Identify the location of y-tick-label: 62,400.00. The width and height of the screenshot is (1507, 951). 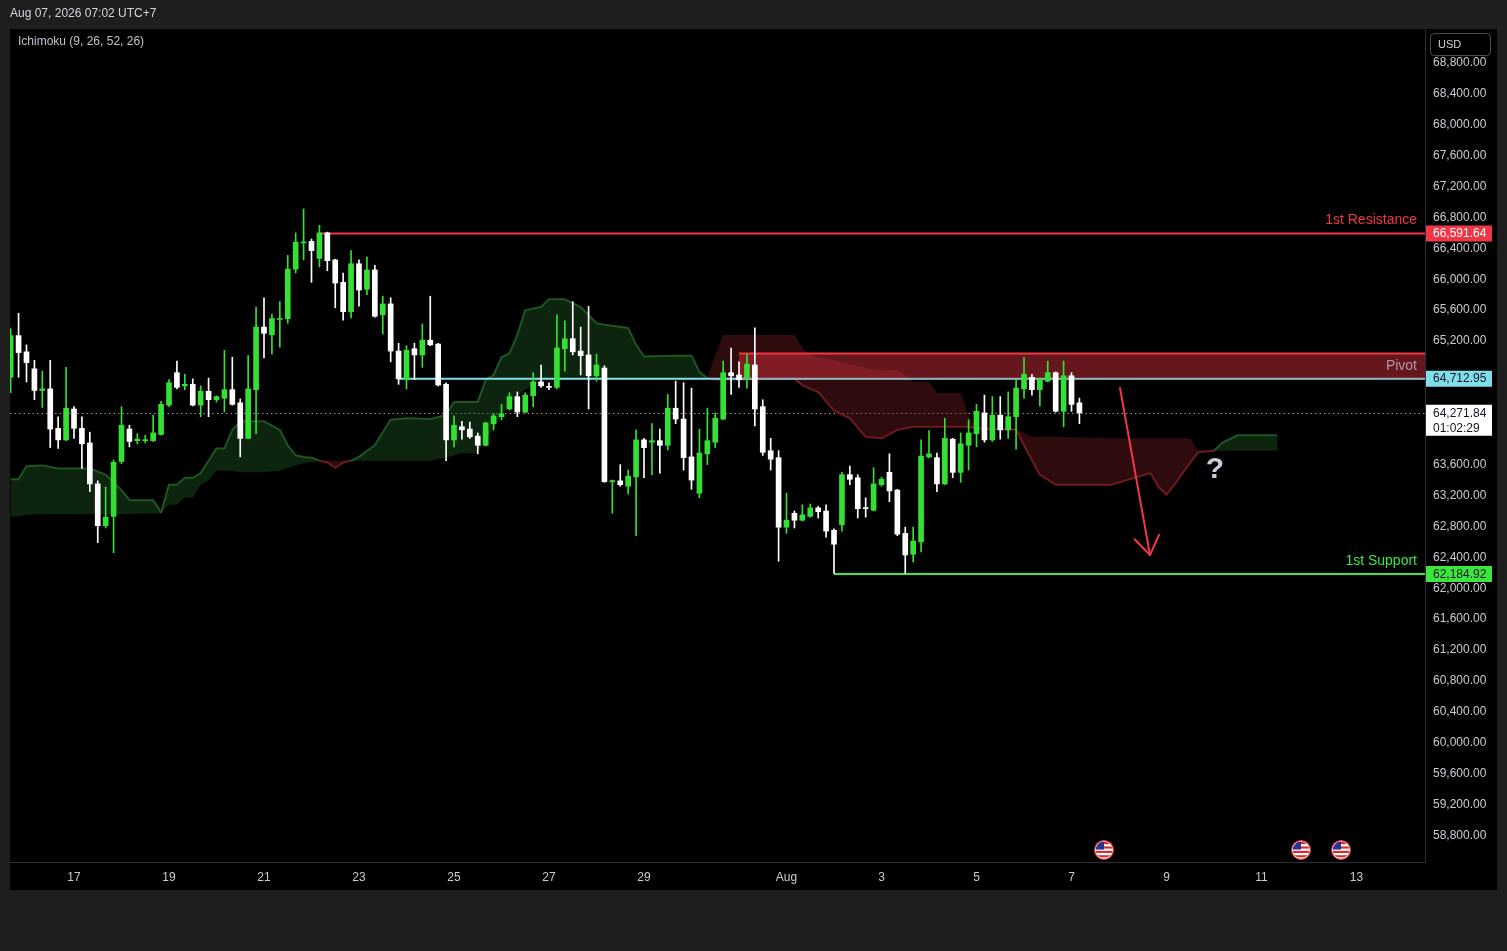
(1460, 556).